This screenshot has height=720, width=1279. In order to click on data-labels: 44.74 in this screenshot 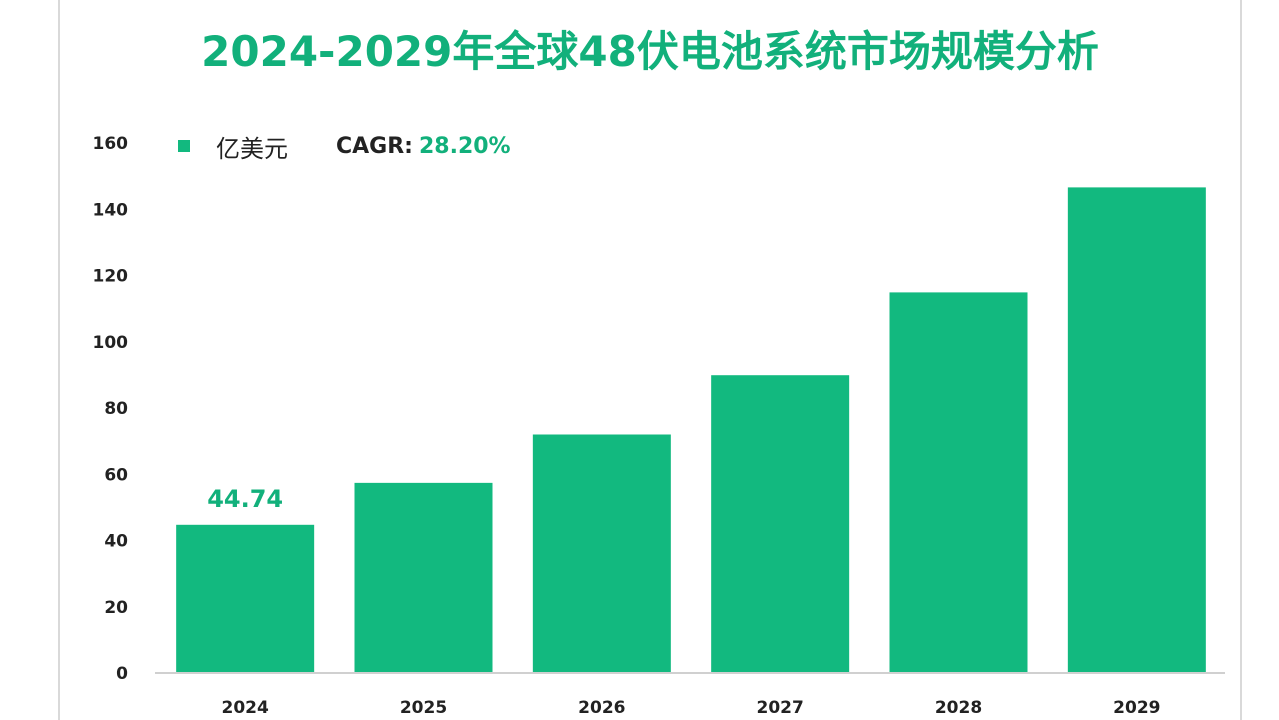, I will do `click(245, 499)`.